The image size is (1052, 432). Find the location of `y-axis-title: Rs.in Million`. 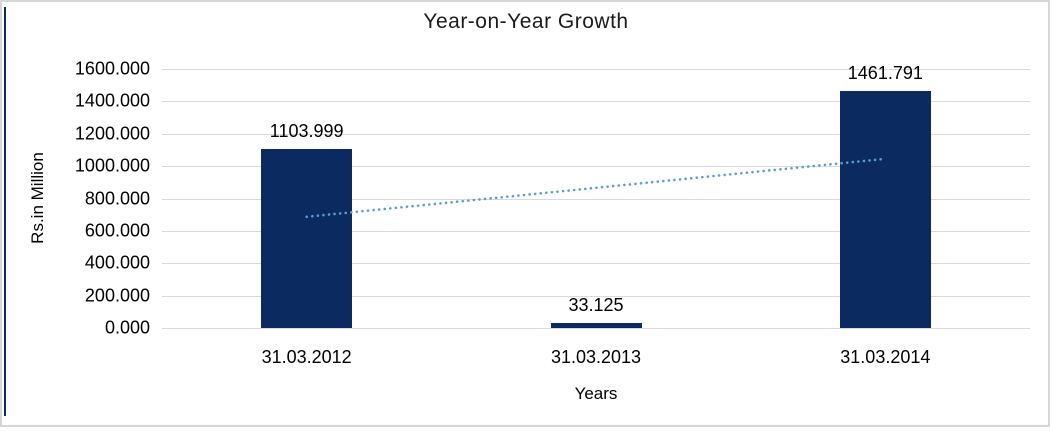

y-axis-title: Rs.in Million is located at coordinates (37, 198).